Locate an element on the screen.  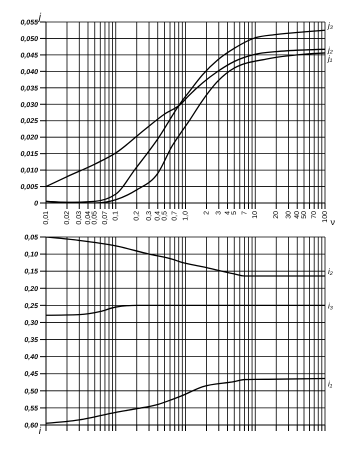
series-label: i₁ is located at coordinates (330, 384).